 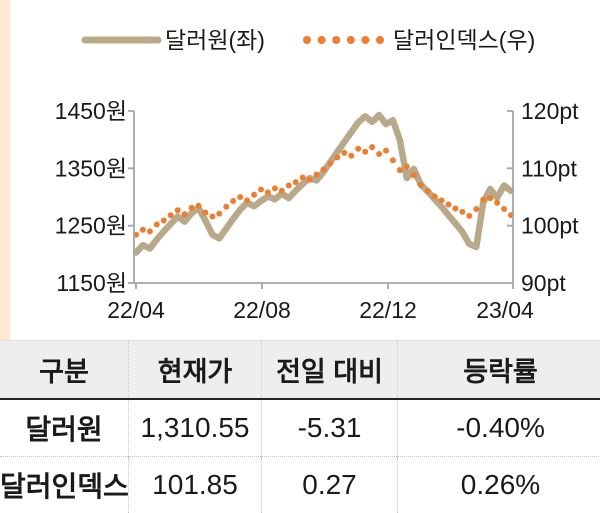 I want to click on quote-value-cell: -0.40%, so click(x=499, y=428).